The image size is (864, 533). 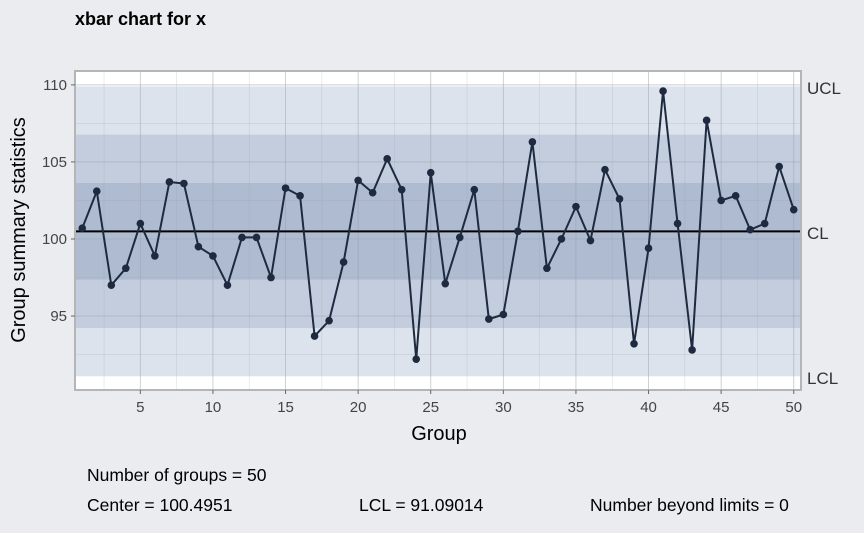 What do you see at coordinates (793, 407) in the screenshot?
I see `x-tick-label: 50` at bounding box center [793, 407].